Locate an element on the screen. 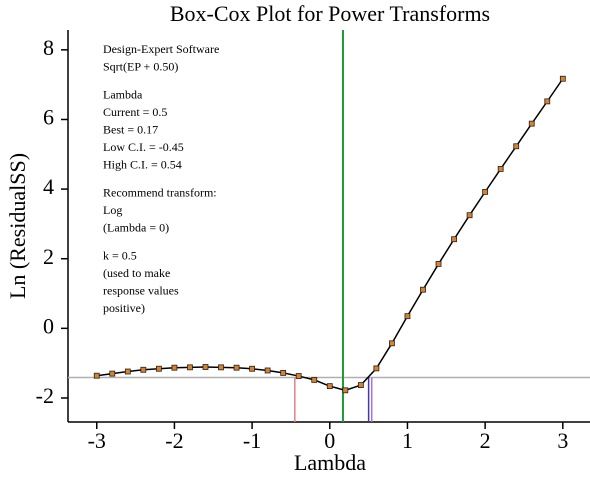  x-tick-label: -3 is located at coordinates (97, 440).